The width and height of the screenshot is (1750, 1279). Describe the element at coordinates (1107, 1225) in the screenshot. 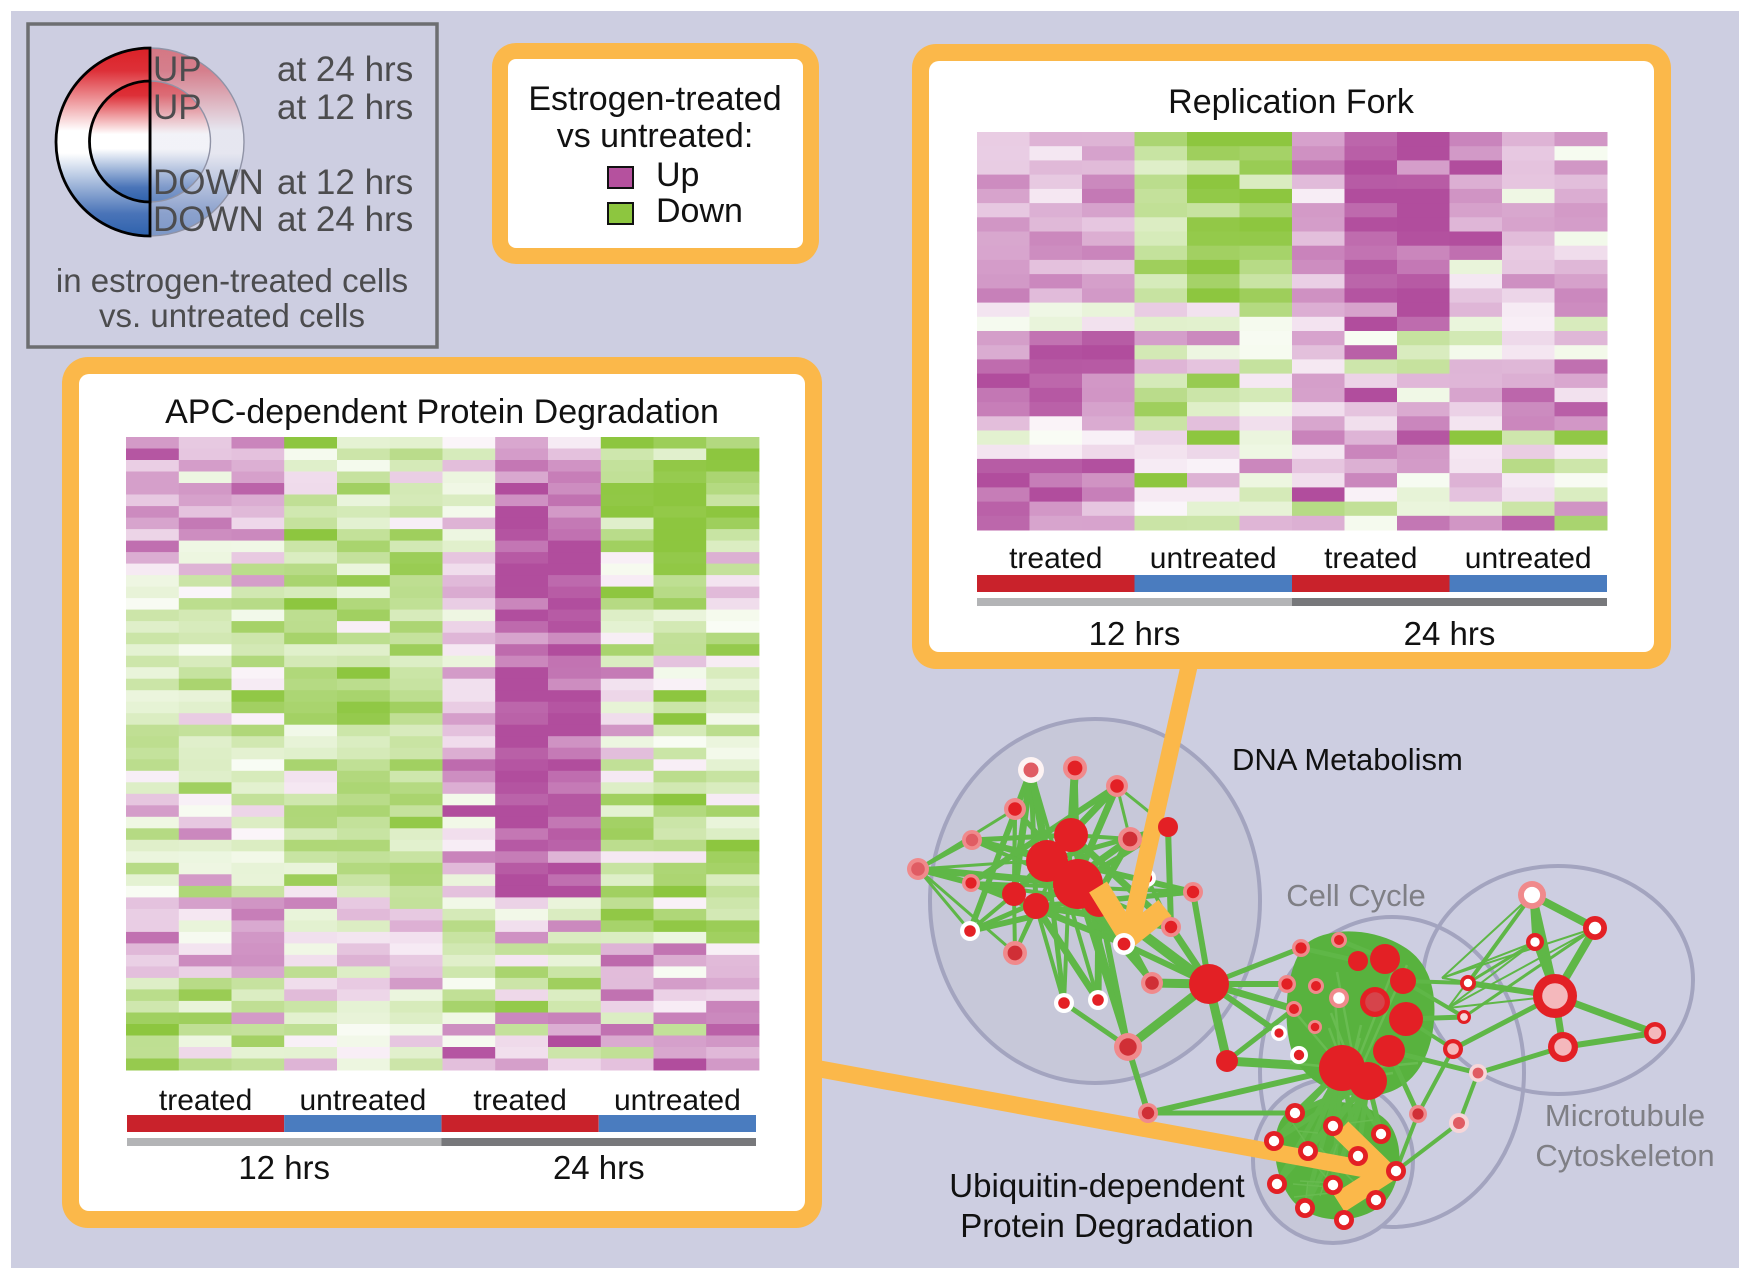

I see `svg-text: Protein Degradation` at that location.